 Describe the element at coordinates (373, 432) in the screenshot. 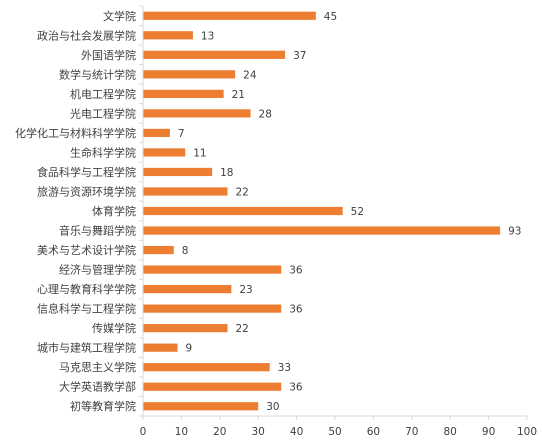

I see `x-tick-label: 60` at that location.